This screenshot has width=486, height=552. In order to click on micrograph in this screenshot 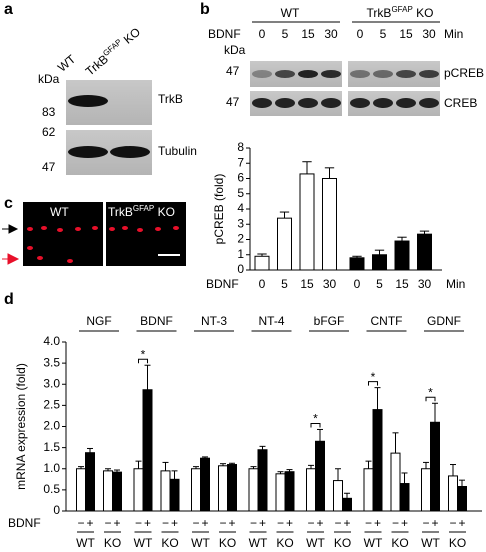, I will do `click(63, 234)`.